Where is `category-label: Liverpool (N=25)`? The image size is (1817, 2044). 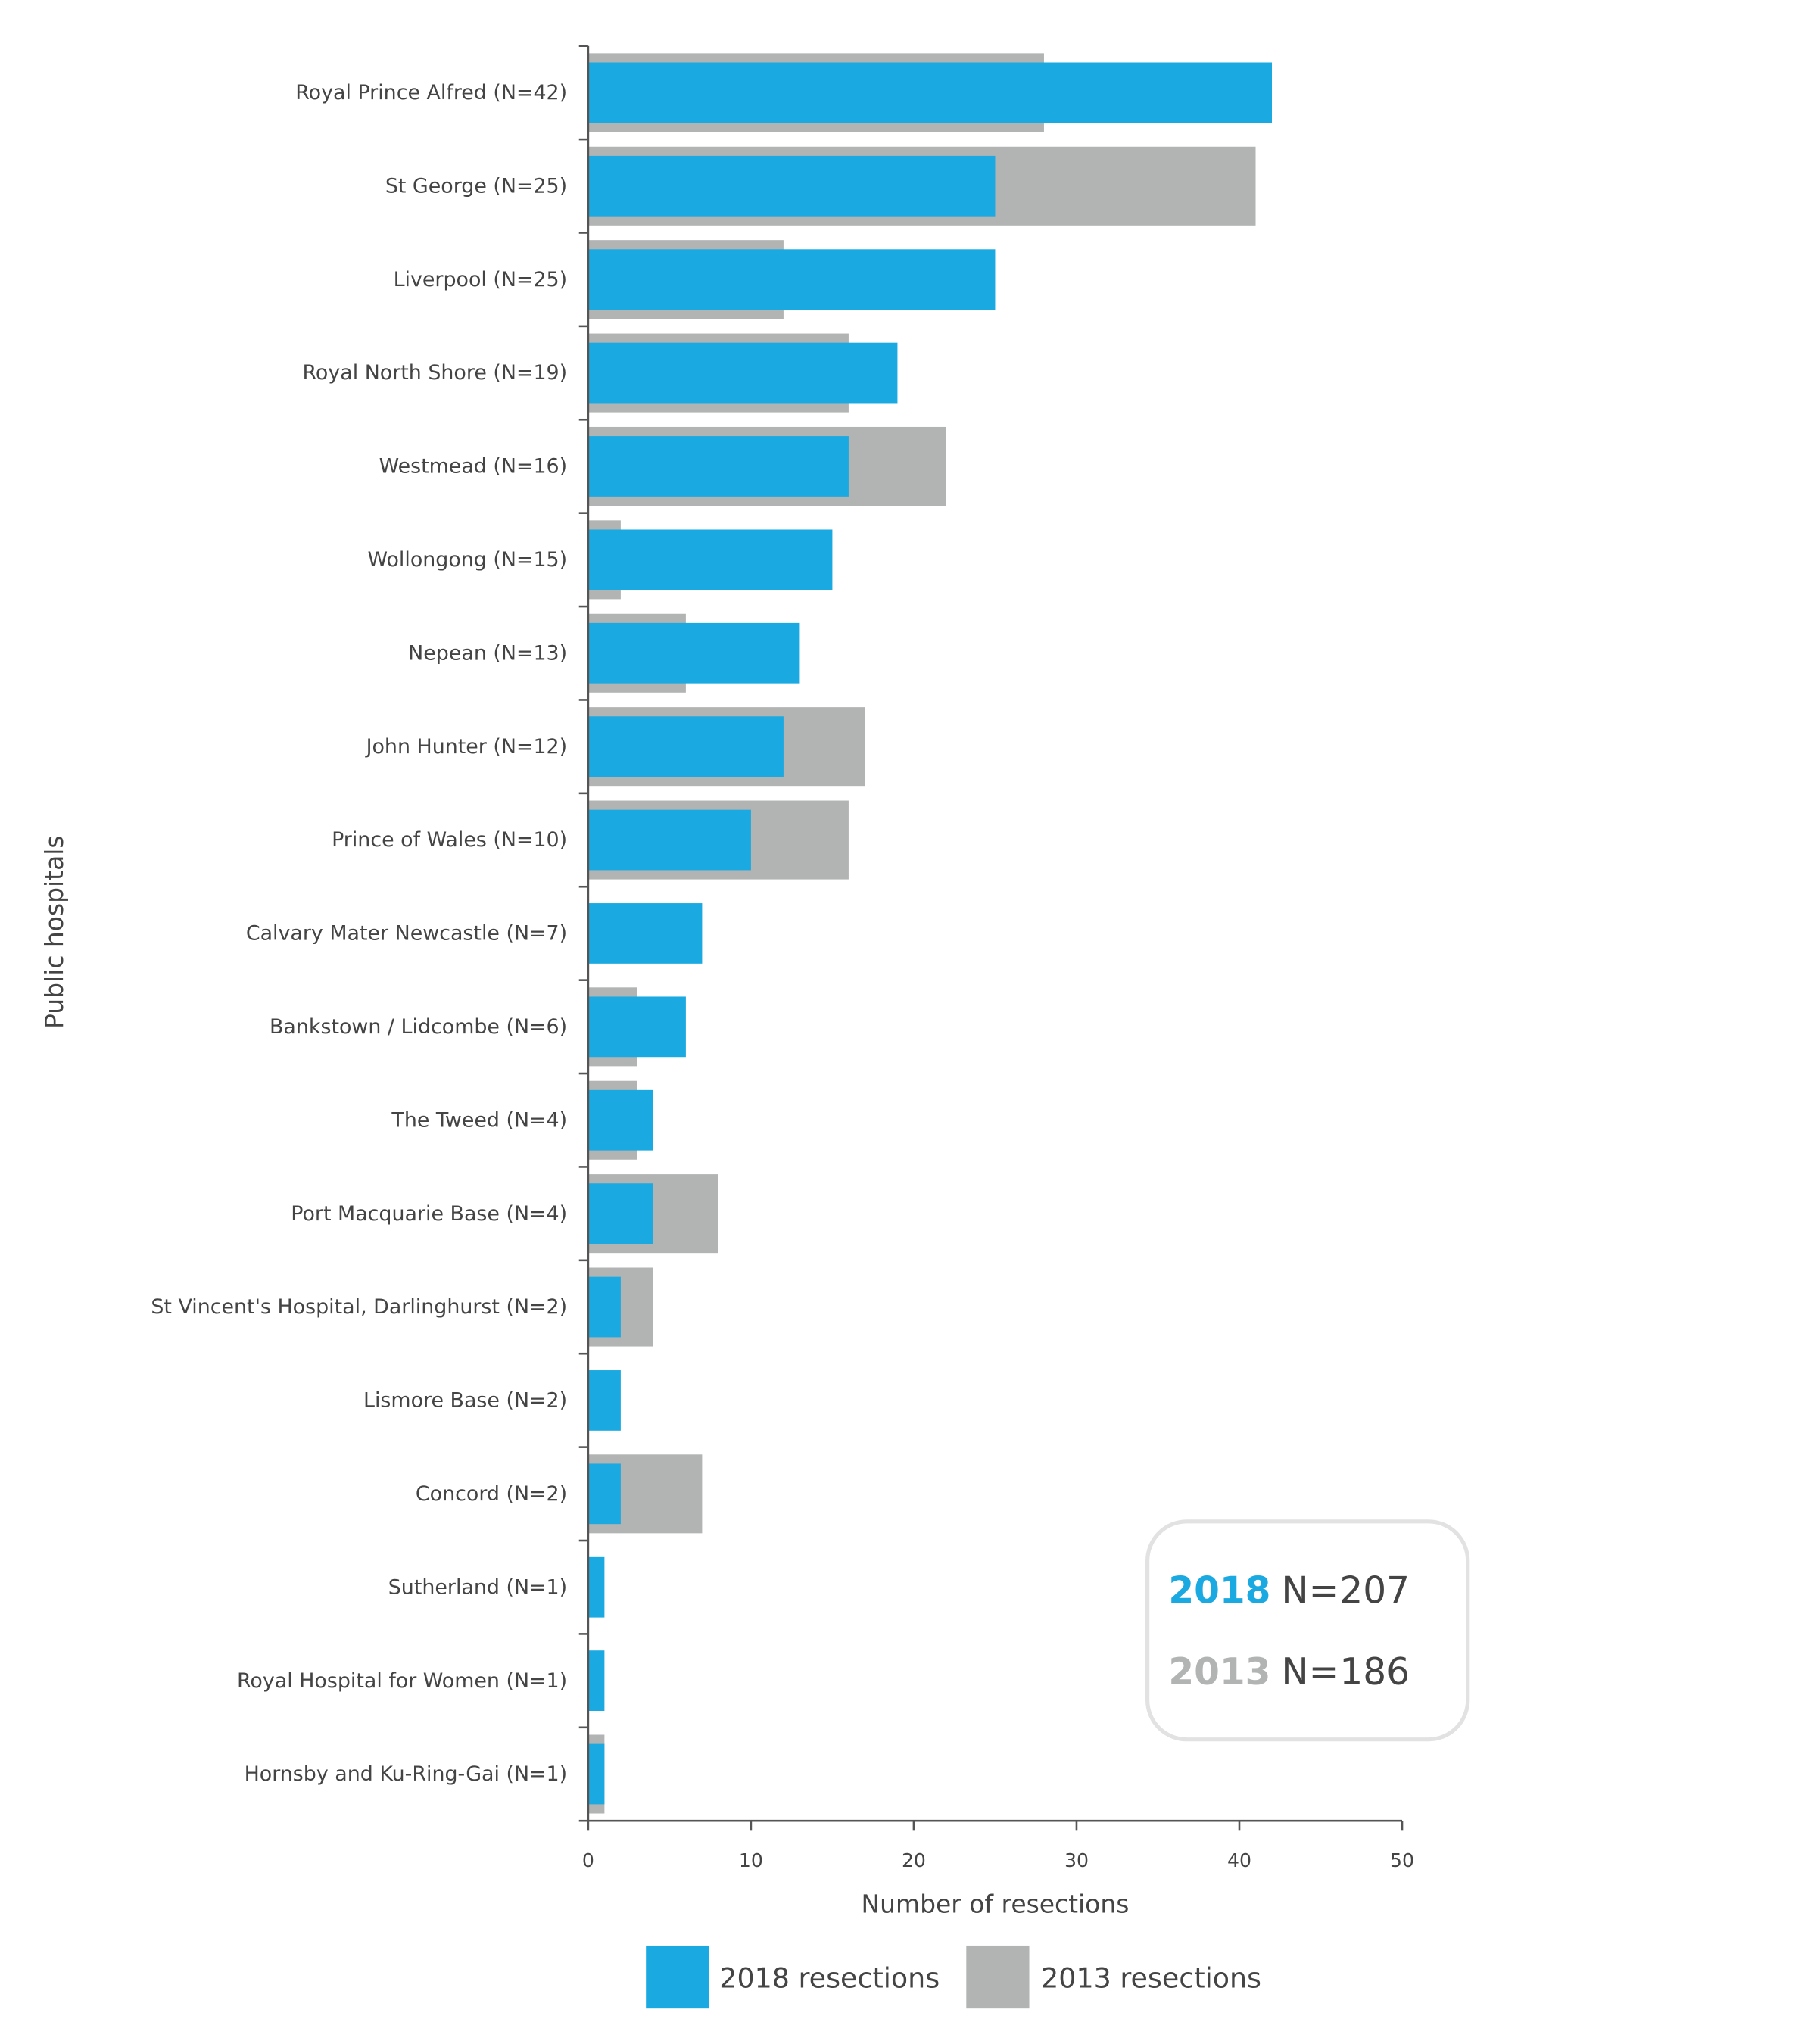 category-label: Liverpool (N=25) is located at coordinates (481, 279).